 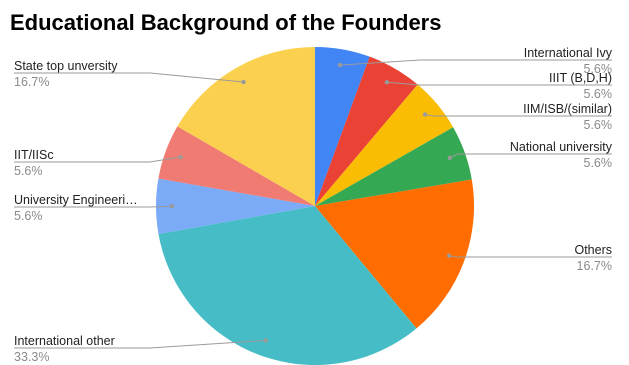 What do you see at coordinates (593, 250) in the screenshot?
I see `slice-label: Others` at bounding box center [593, 250].